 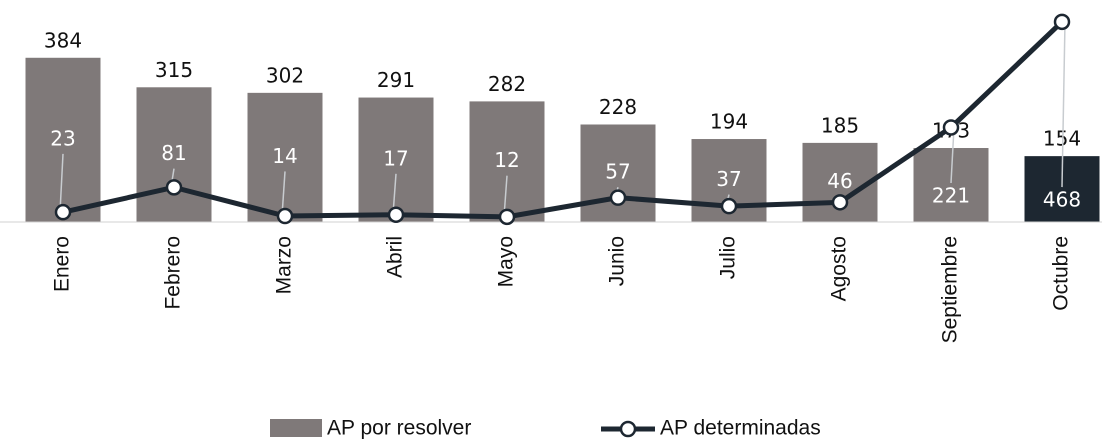 I want to click on line-value-label: 17, so click(x=395, y=158).